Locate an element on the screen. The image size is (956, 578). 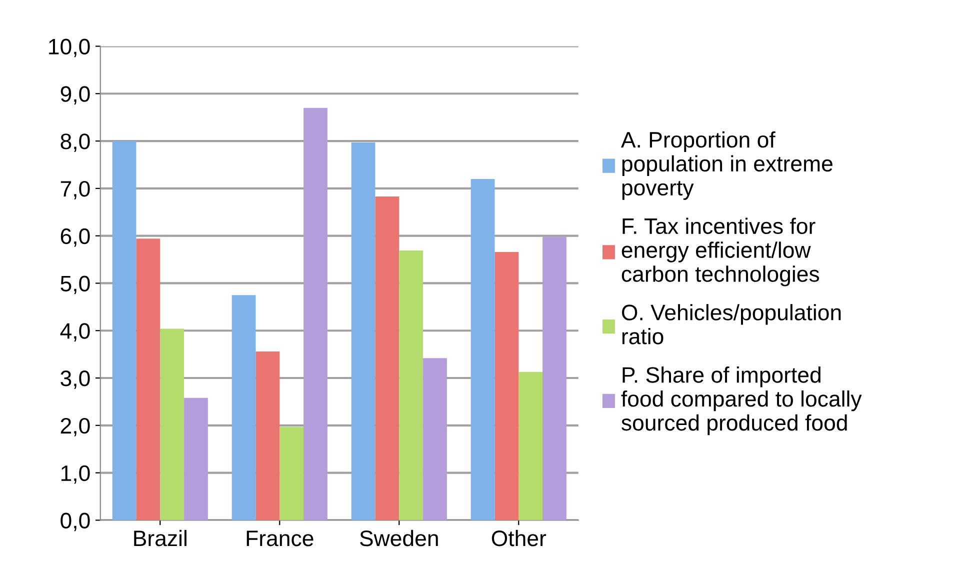
y-tick-label: 3,0 is located at coordinates (75, 379).